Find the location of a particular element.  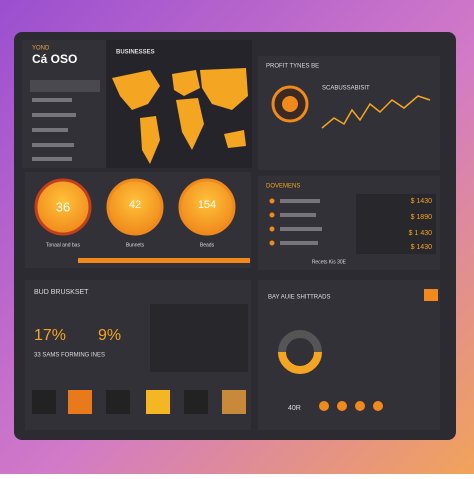

list-rows is located at coordinates (352, 224).